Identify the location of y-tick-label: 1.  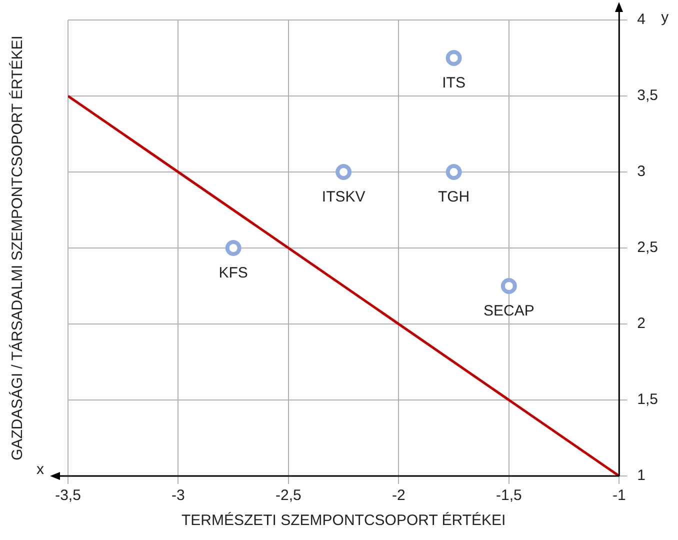
(641, 475).